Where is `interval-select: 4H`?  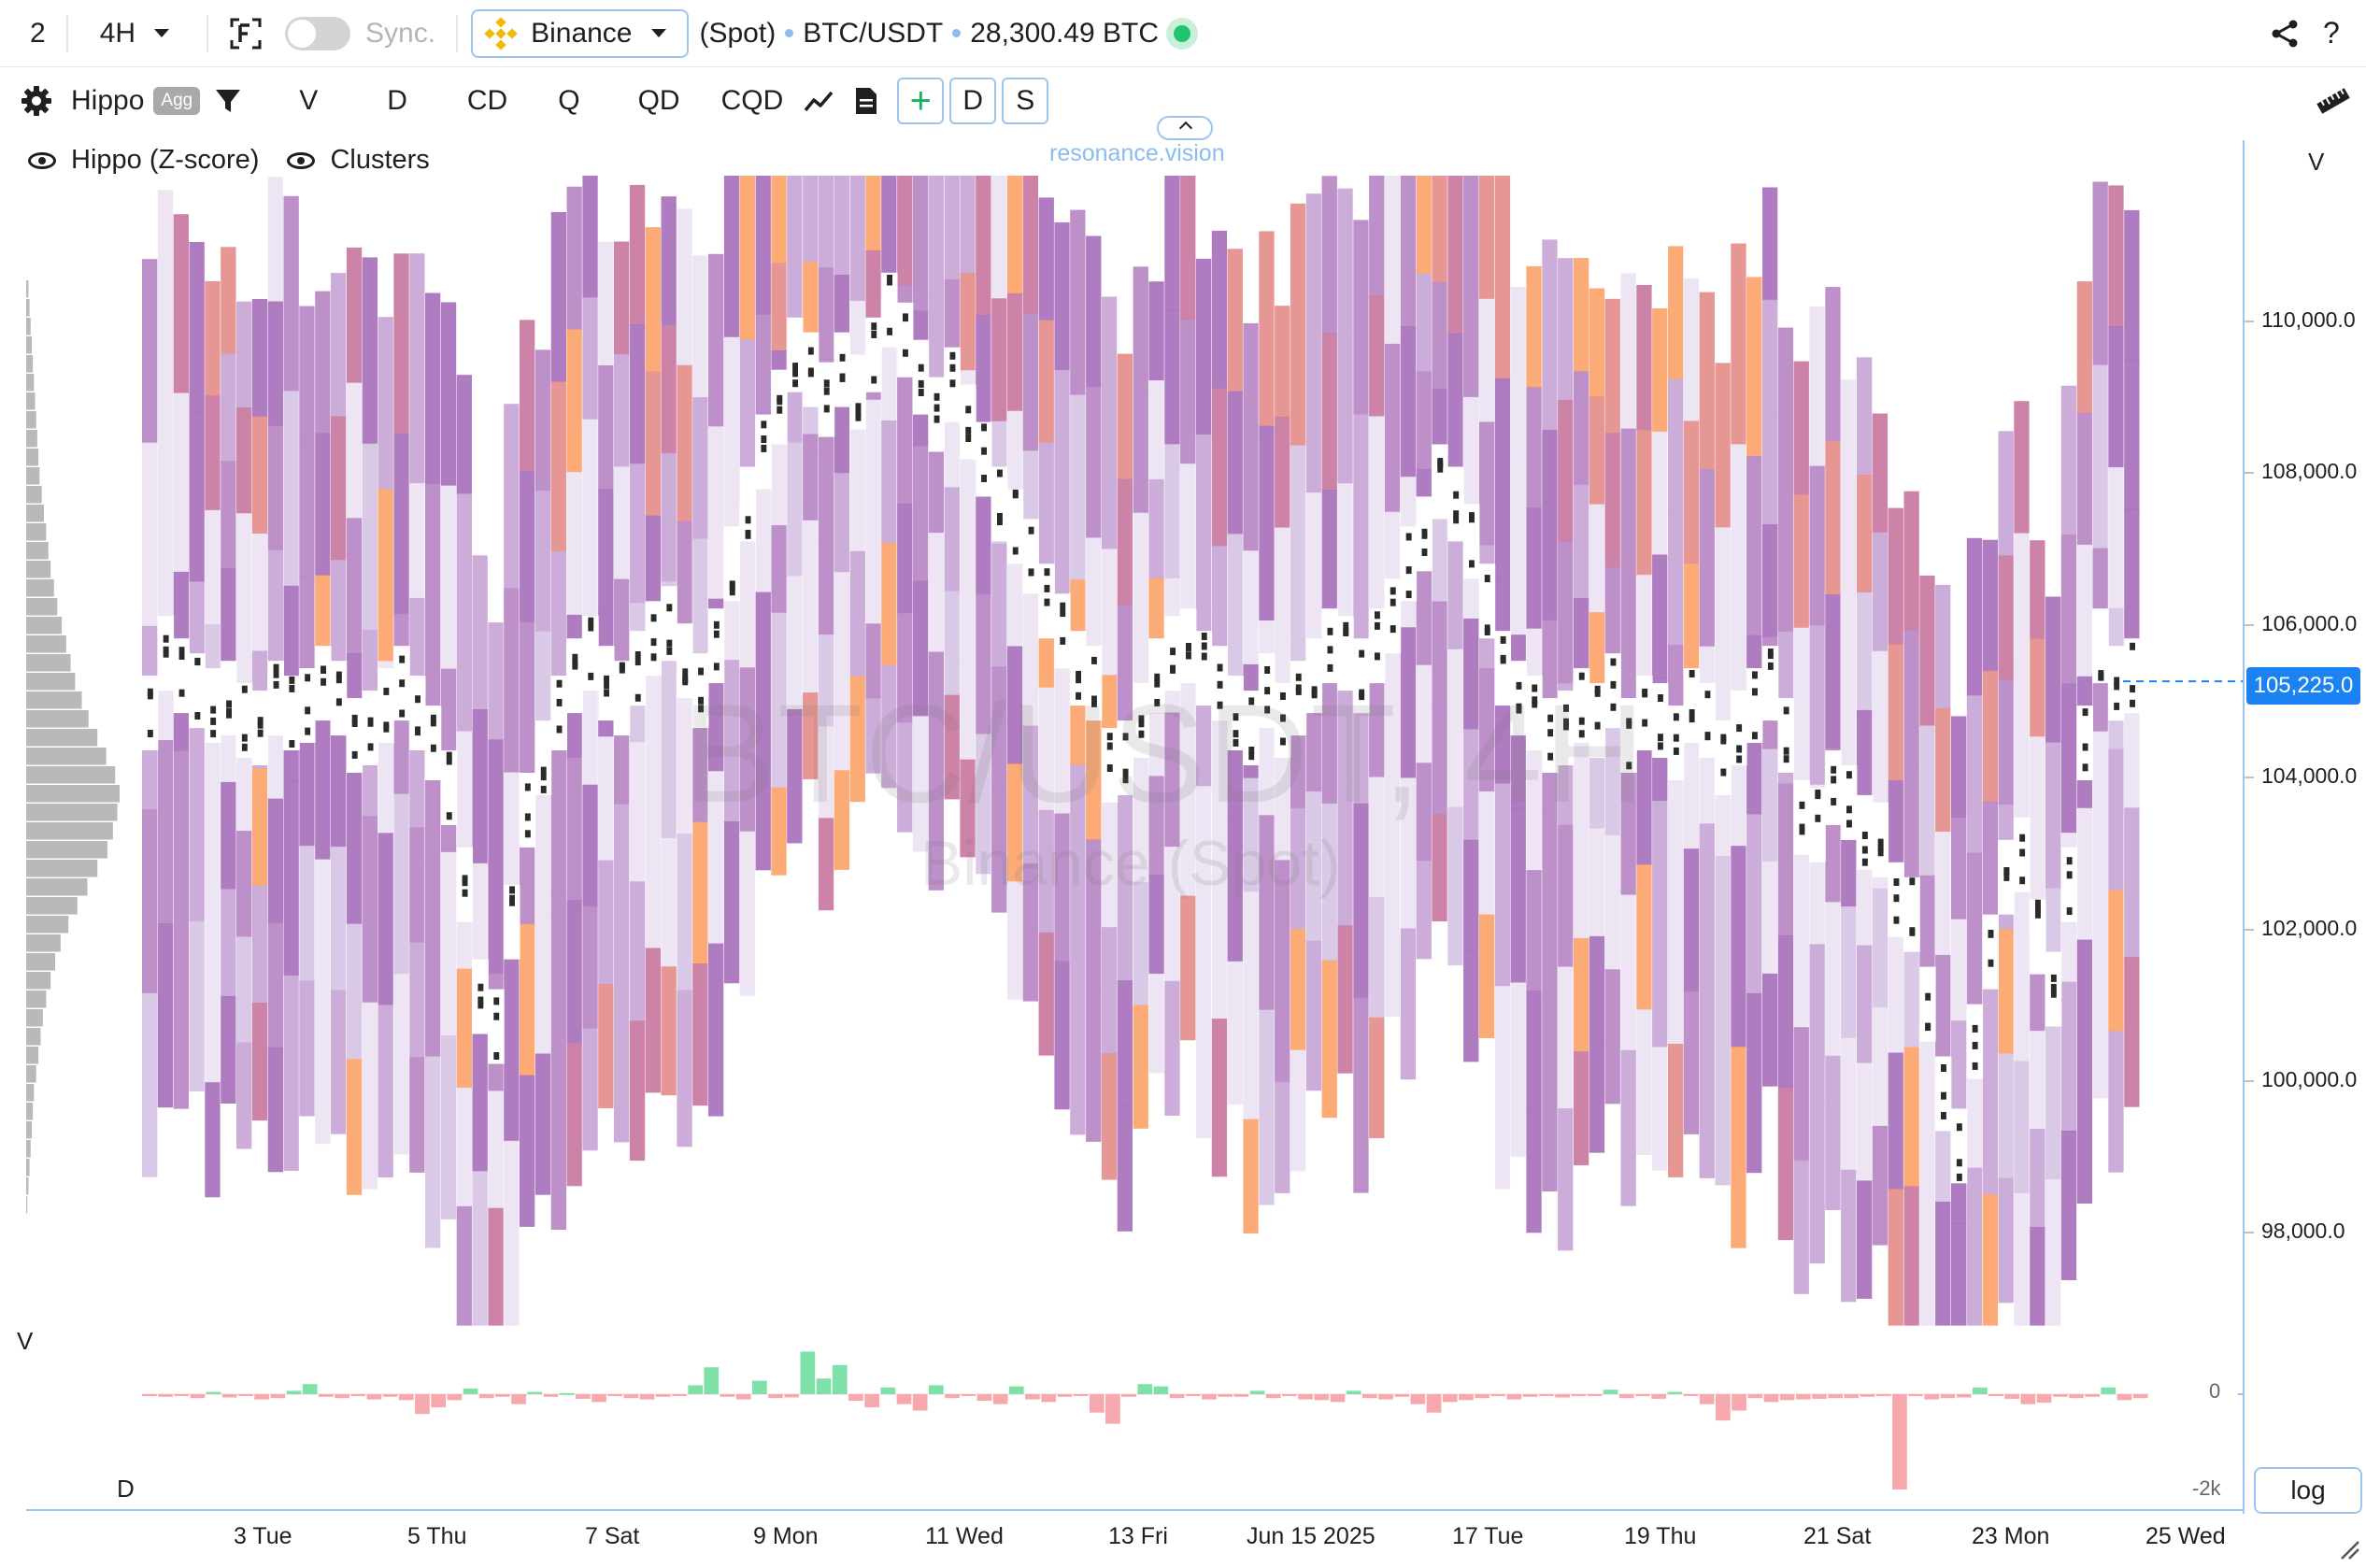
interval-select: 4H is located at coordinates (135, 33).